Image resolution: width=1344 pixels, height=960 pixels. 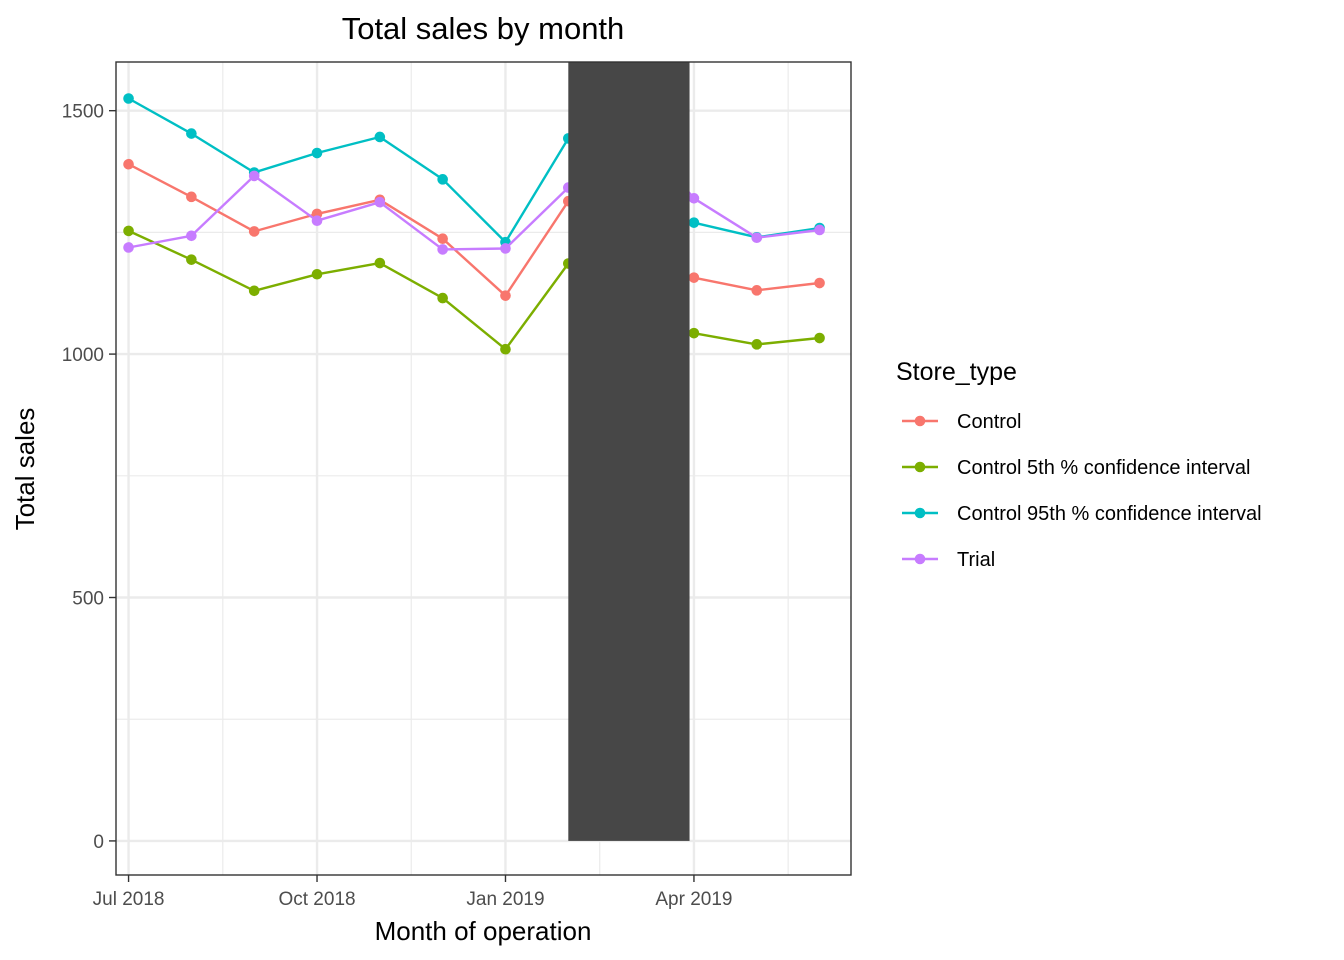 What do you see at coordinates (1109, 514) in the screenshot?
I see `legend-label: Control 95th % confidence interval` at bounding box center [1109, 514].